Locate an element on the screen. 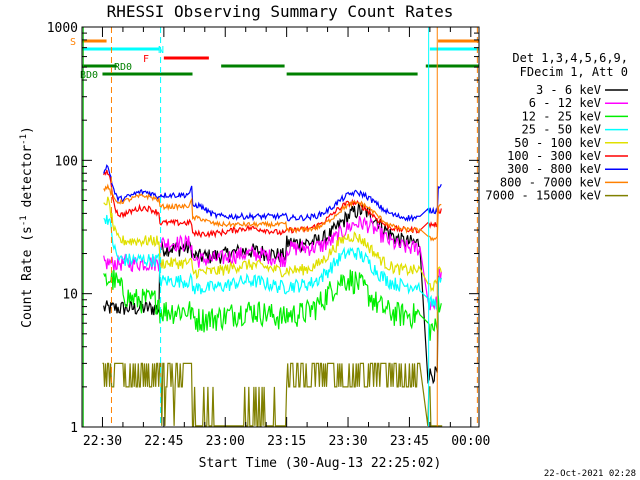 The height and width of the screenshot is (480, 640). legend-header: Det 1,3,4,5,6,9, is located at coordinates (570, 58).